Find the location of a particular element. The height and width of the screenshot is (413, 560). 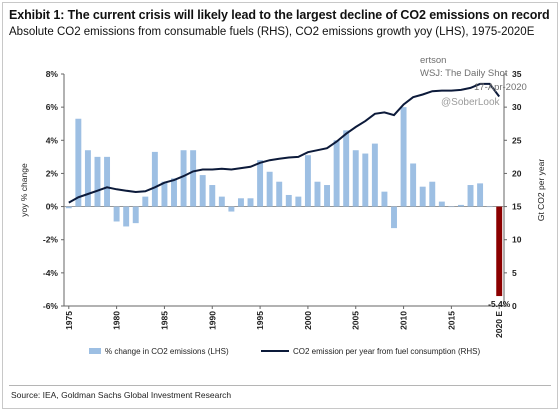

right-tick-label: 35 is located at coordinates (517, 74).